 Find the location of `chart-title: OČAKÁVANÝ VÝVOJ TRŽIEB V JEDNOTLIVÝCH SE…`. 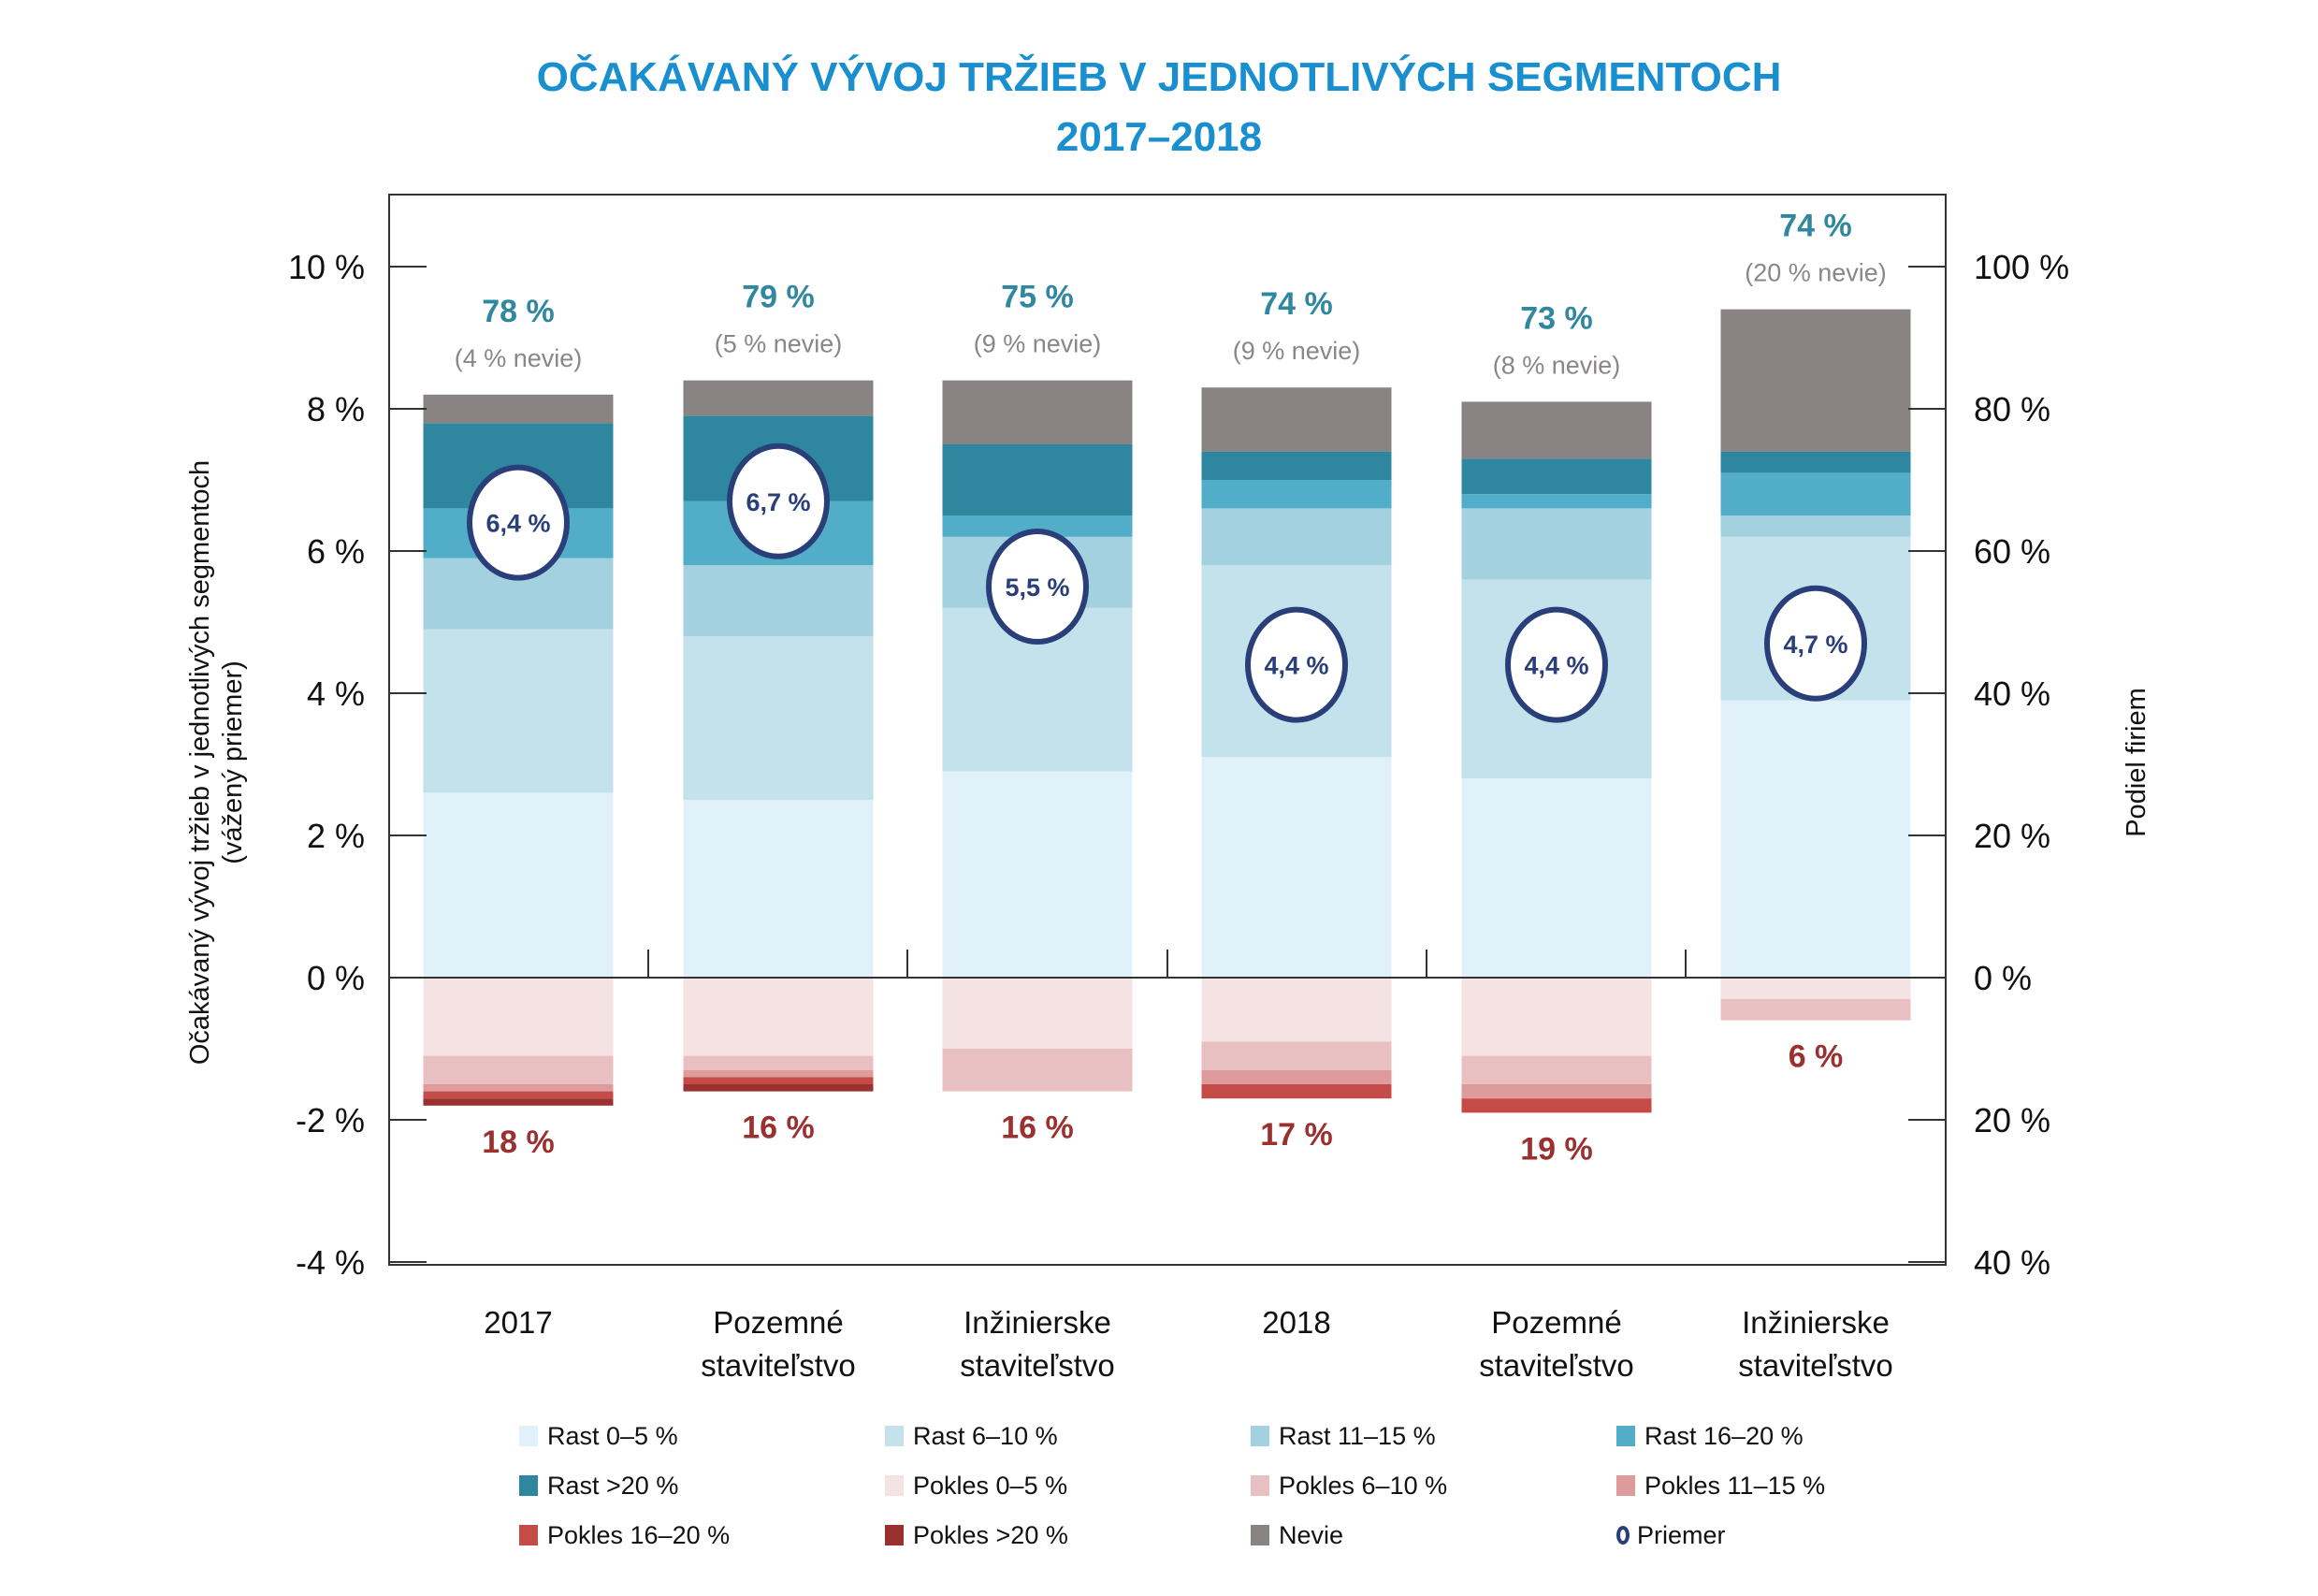

chart-title: OČAKÁVANÝ VÝVOJ TRŽIEB V JEDNOTLIVÝCH SE… is located at coordinates (1159, 77).